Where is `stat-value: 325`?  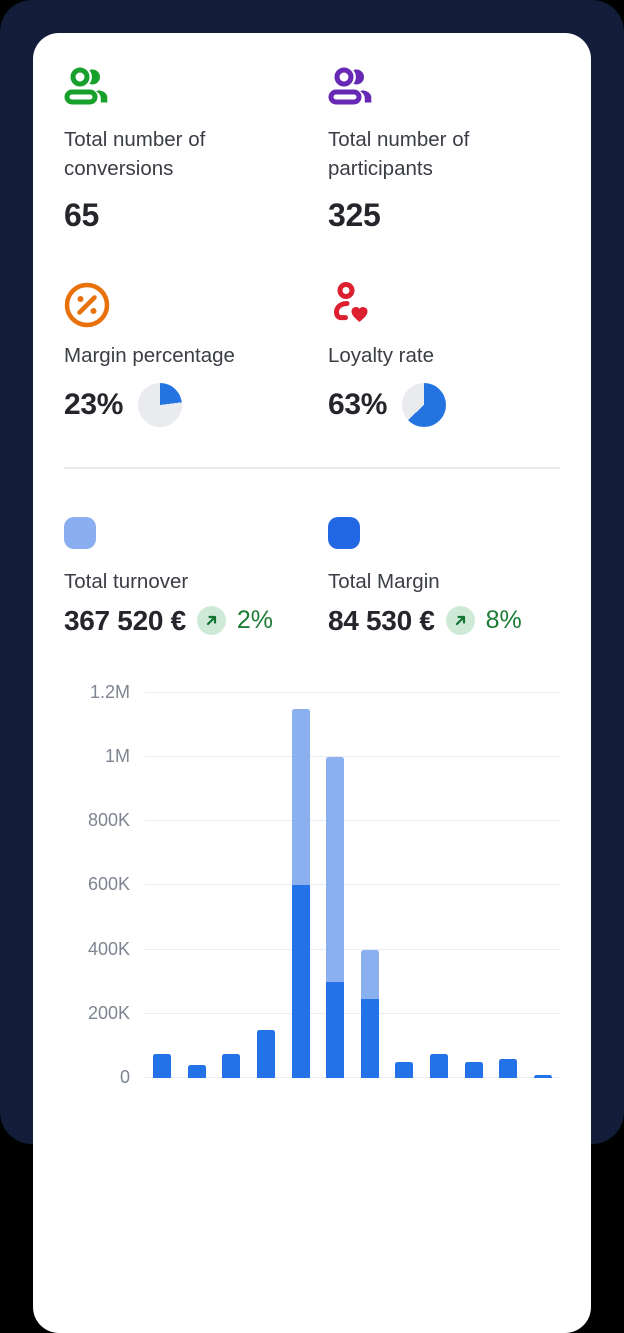
stat-value: 325 is located at coordinates (354, 214).